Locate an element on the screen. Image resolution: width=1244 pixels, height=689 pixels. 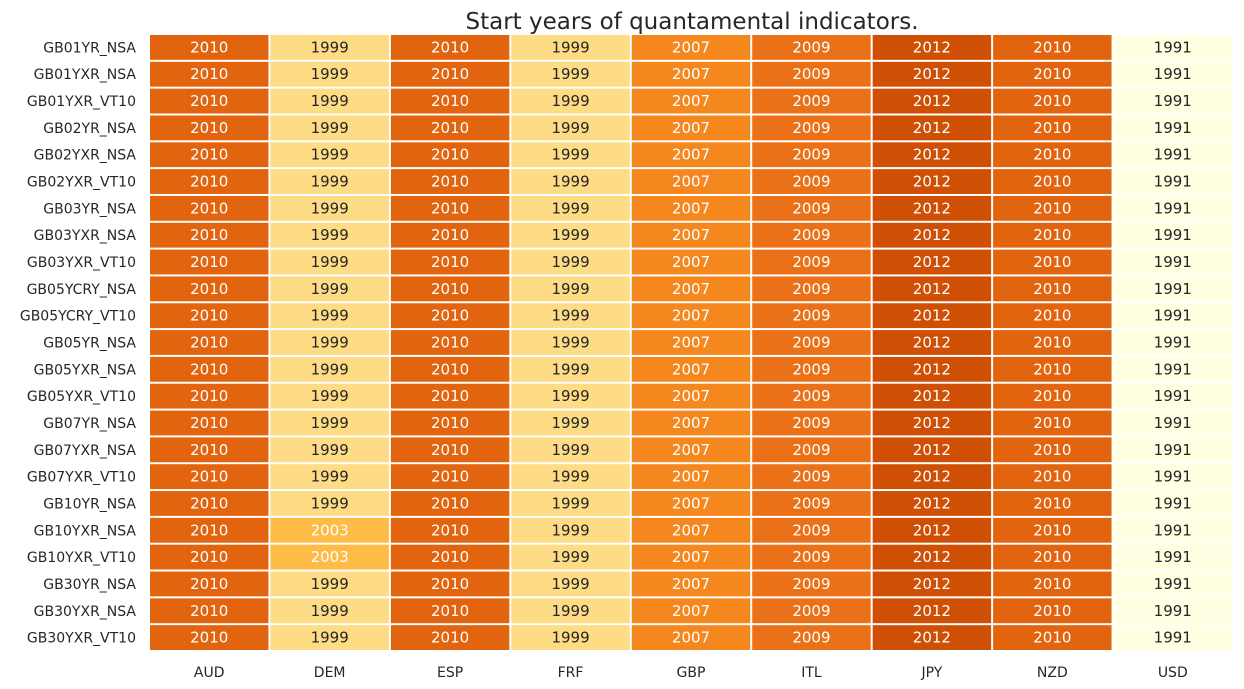
row-tick-label: GB07YXR_NSA is located at coordinates (85, 451).